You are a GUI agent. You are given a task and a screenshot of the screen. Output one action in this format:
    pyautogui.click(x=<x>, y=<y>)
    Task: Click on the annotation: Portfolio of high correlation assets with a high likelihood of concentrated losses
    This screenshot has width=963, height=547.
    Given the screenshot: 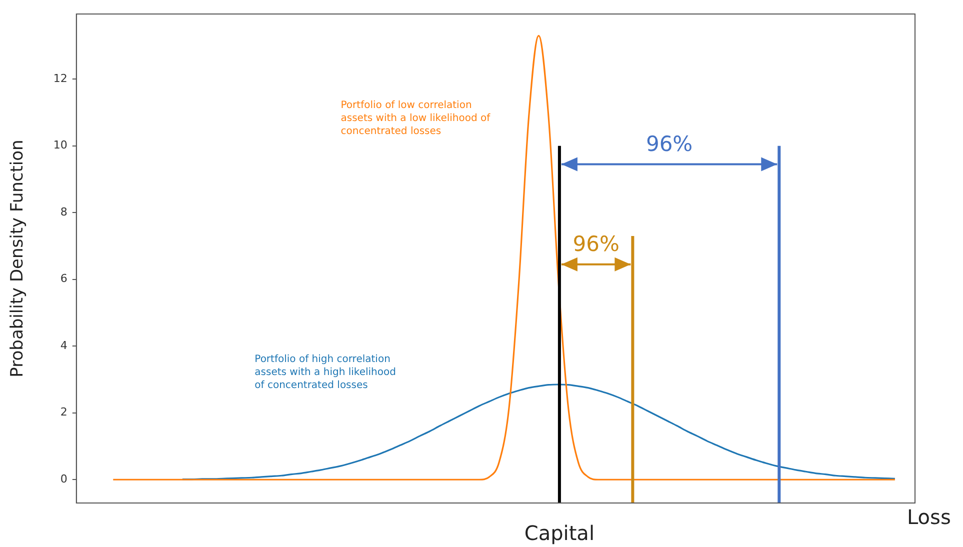 What is the action you would take?
    pyautogui.click(x=325, y=372)
    